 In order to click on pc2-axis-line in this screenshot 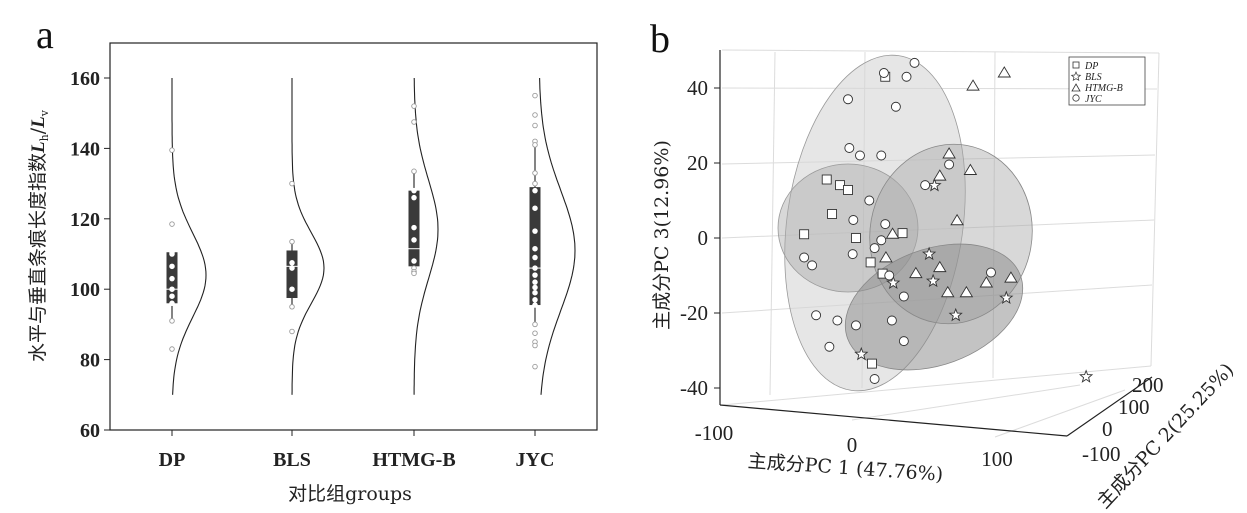, I will do `click(1109, 406)`.